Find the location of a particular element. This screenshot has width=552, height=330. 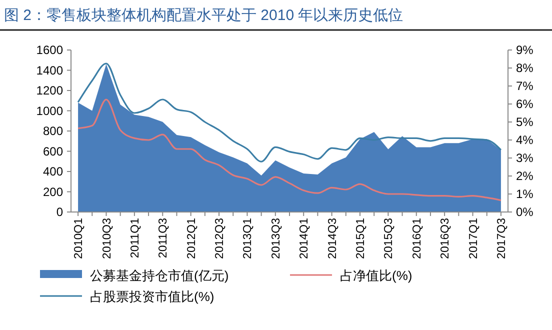

y2-tick-label: 0% is located at coordinates (525, 212).